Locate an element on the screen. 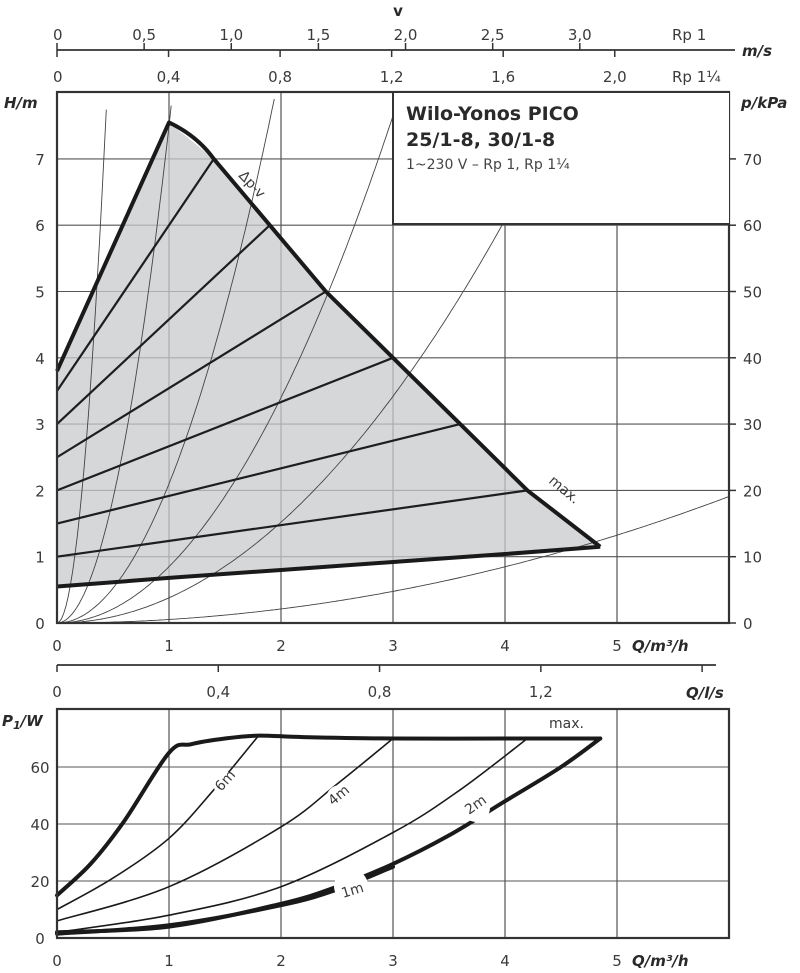 Image resolution: width=800 pixels, height=973 pixels. head-tick-label: 5 is located at coordinates (40, 293).